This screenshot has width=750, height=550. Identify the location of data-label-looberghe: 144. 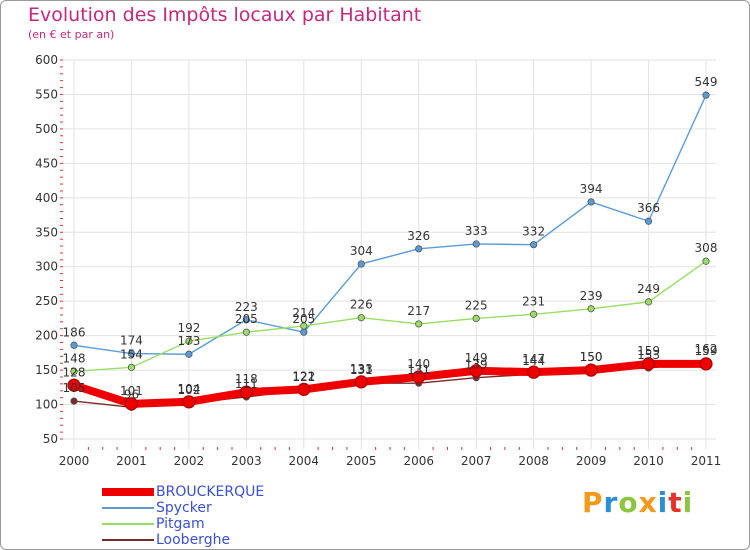
(533, 361).